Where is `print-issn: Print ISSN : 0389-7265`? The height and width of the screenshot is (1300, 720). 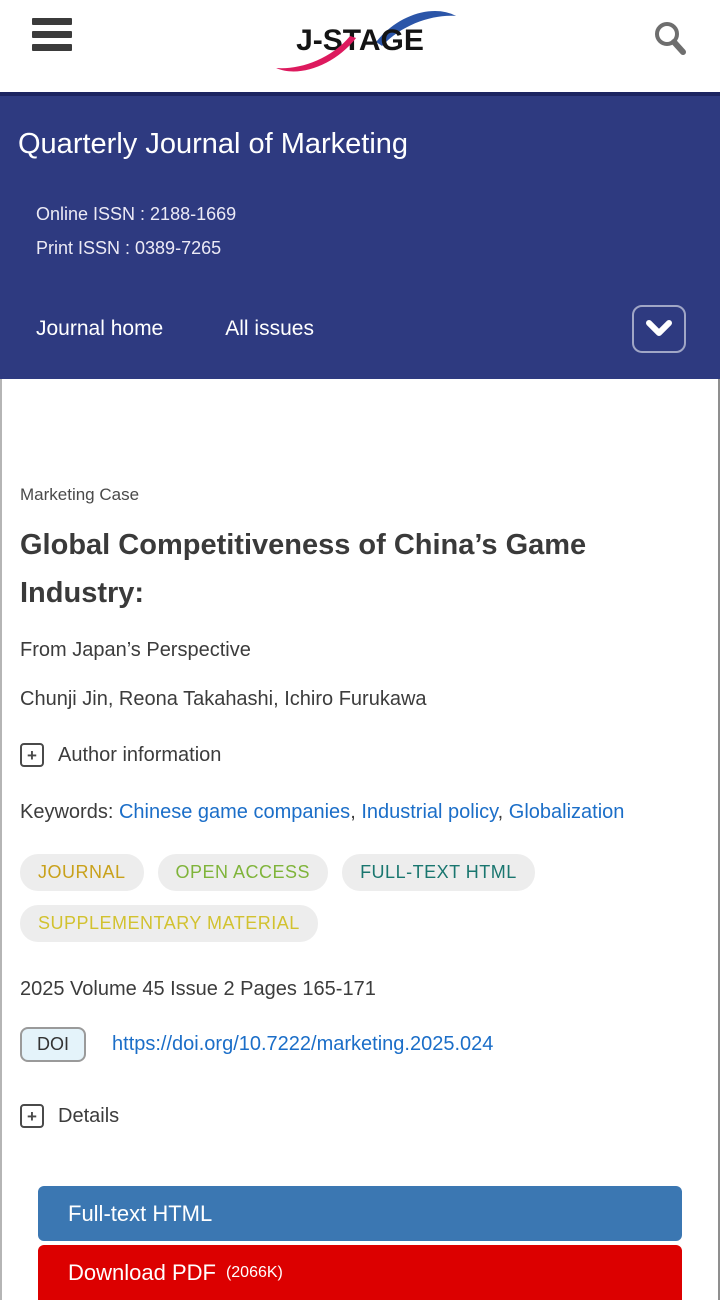 print-issn: Print ISSN : 0389-7265 is located at coordinates (129, 248).